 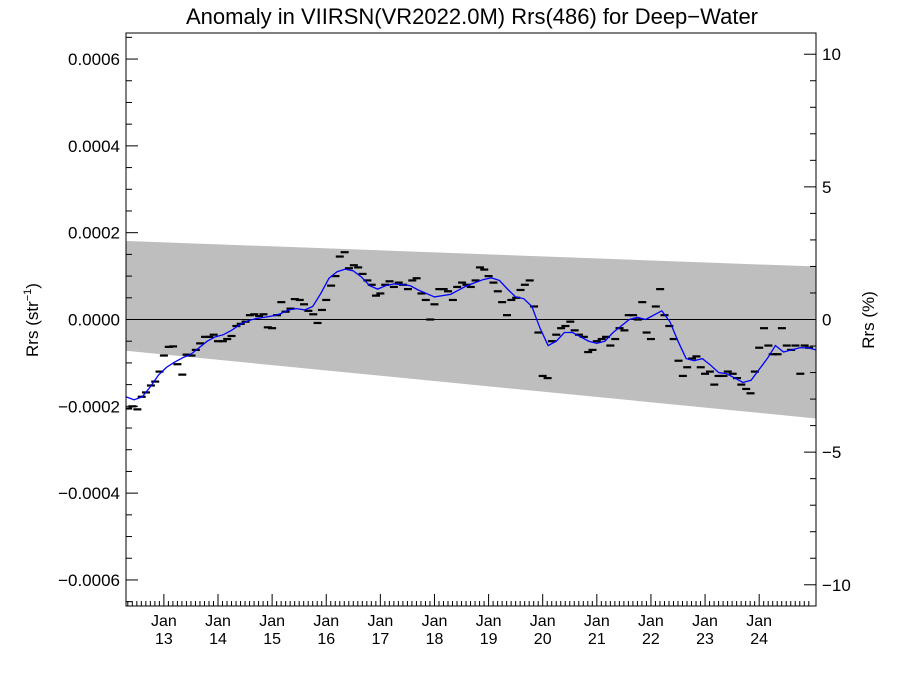 What do you see at coordinates (836, 585) in the screenshot?
I see `y2-tick-label-4: −10` at bounding box center [836, 585].